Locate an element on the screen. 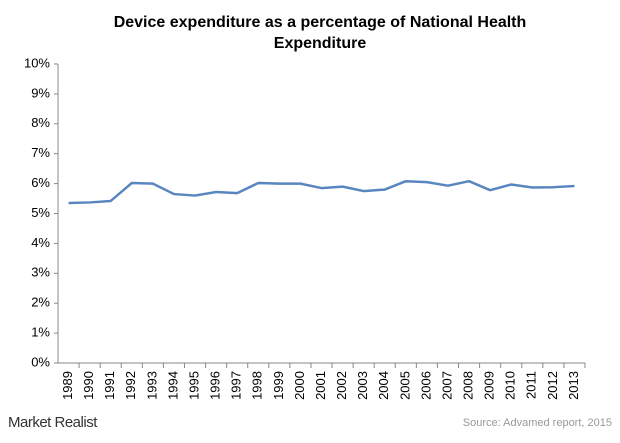  x-tick-label: 2005 is located at coordinates (404, 385).